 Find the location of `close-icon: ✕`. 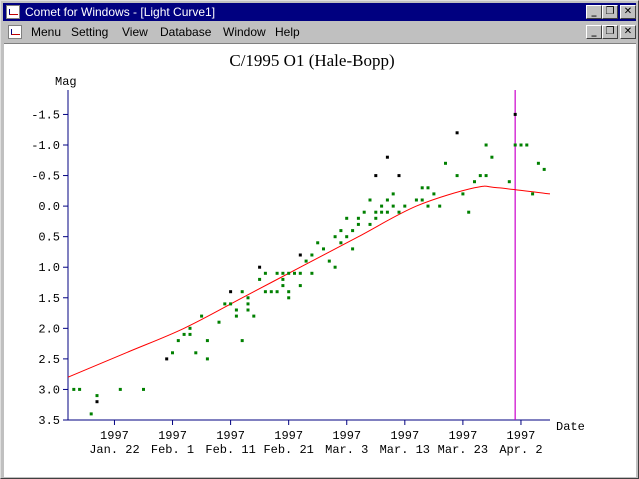

close-icon: ✕ is located at coordinates (628, 12).